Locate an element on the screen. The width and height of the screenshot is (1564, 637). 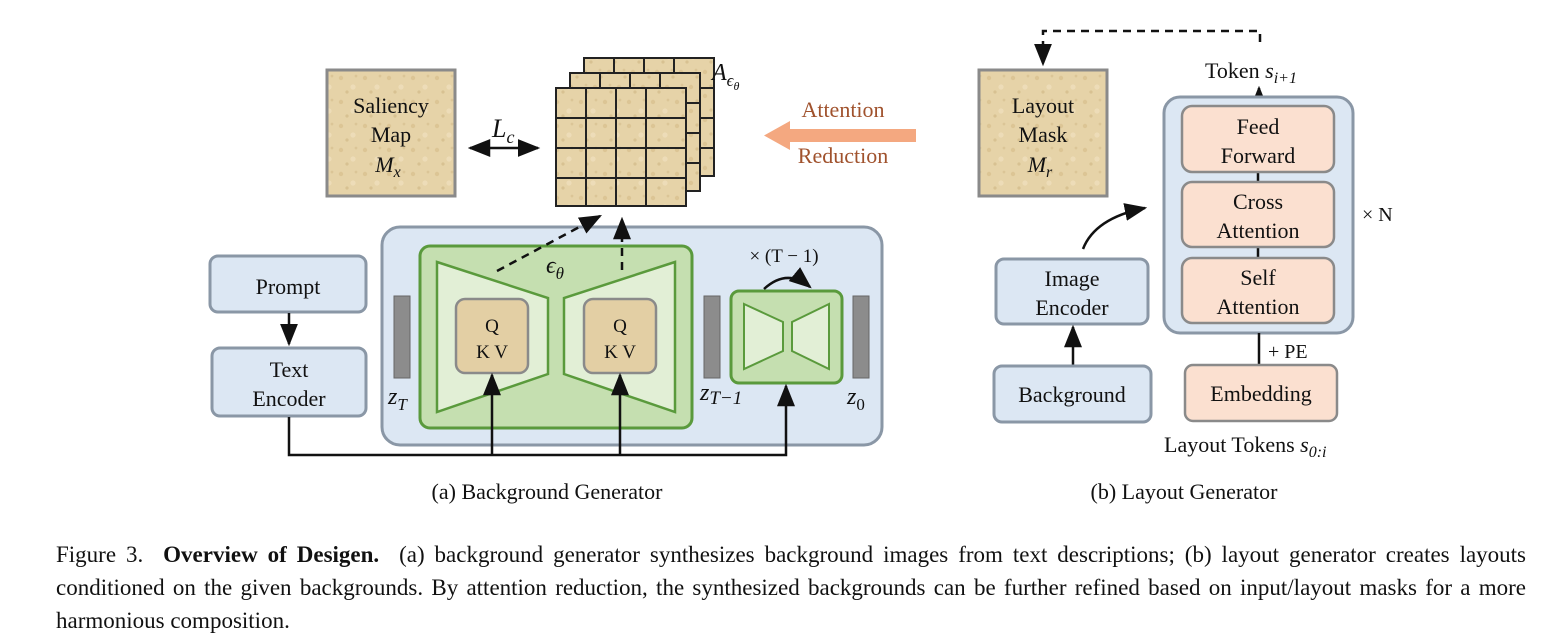
self-attention-line1: Self is located at coordinates (1258, 277).